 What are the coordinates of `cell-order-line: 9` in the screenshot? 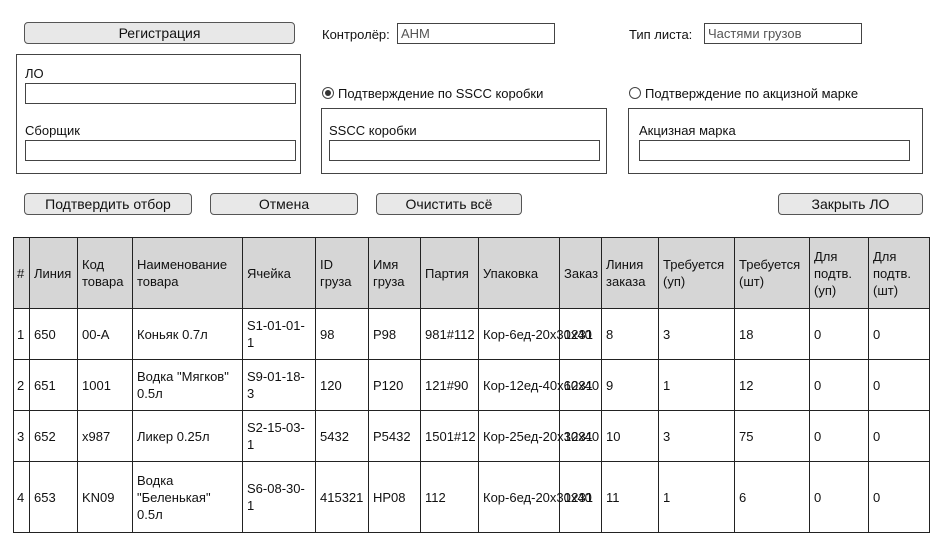 It's located at (630, 385).